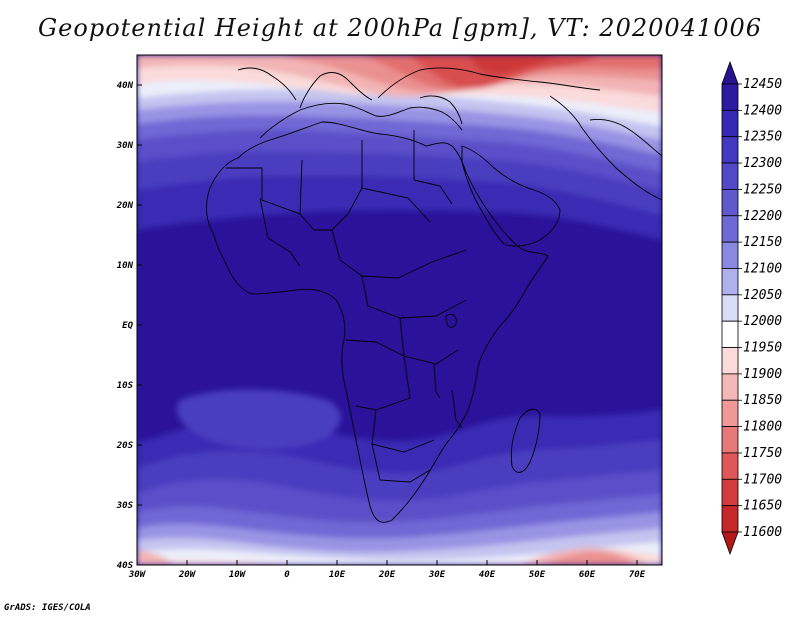 The height and width of the screenshot is (618, 800). I want to click on lat-label: 10N, so click(125, 266).